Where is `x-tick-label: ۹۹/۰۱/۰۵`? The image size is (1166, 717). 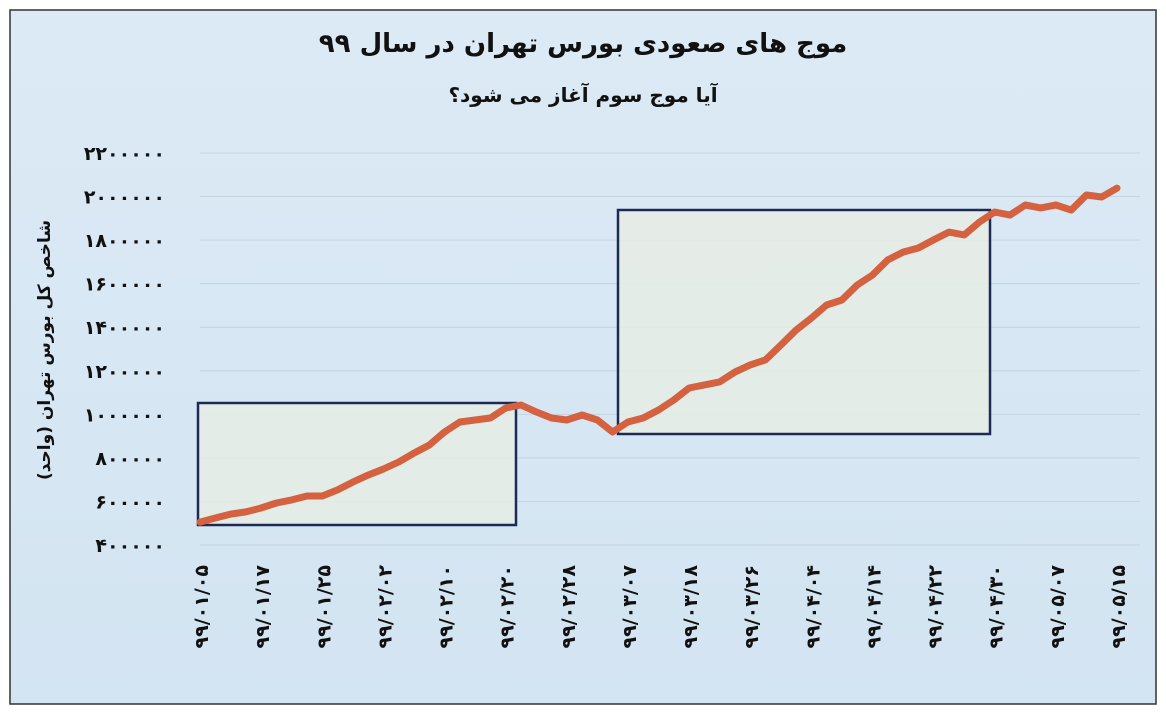 x-tick-label: ۹۹/۰۱/۰۵ is located at coordinates (202, 607).